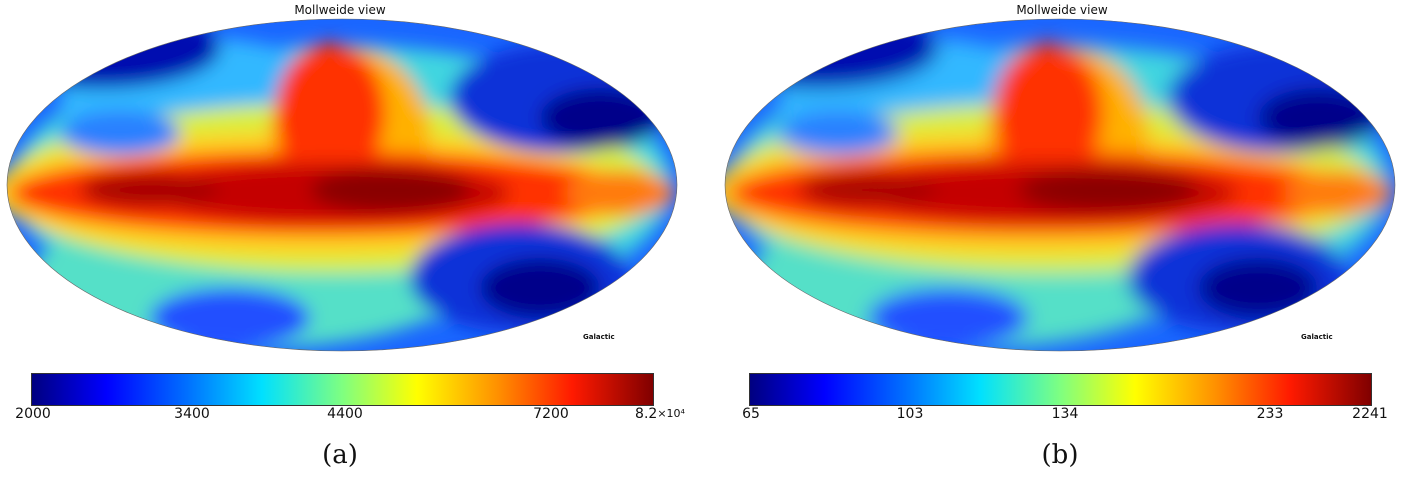  What do you see at coordinates (671, 413) in the screenshot?
I see `colorbar-multiplier: ×10⁴` at bounding box center [671, 413].